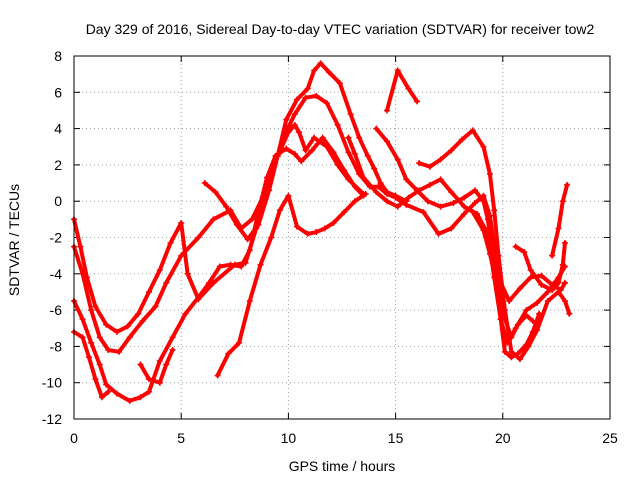 This screenshot has height=480, width=640. I want to click on y-tick-label: -10, so click(52, 383).